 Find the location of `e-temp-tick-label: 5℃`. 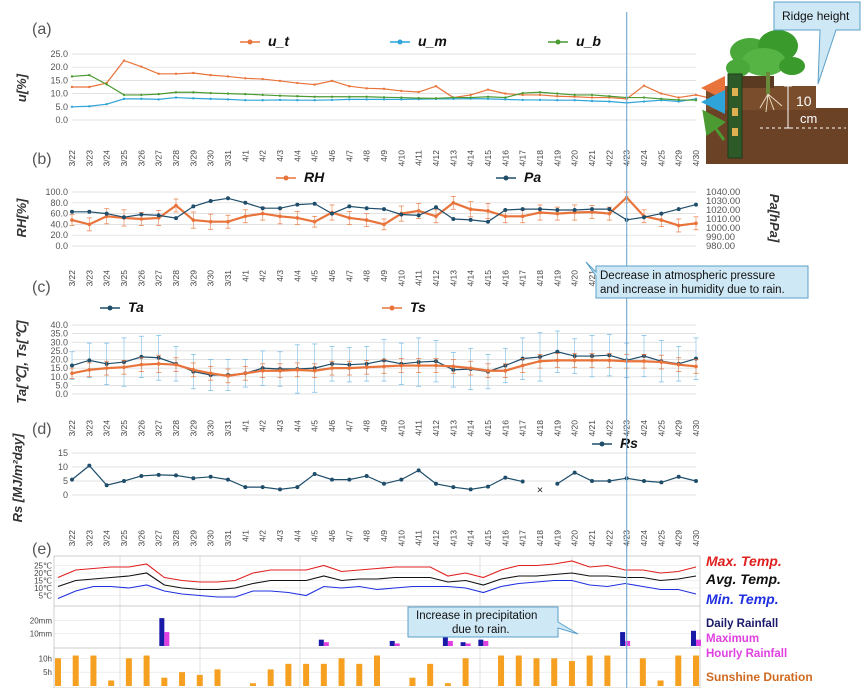

e-temp-tick-label: 5℃ is located at coordinates (45, 596).